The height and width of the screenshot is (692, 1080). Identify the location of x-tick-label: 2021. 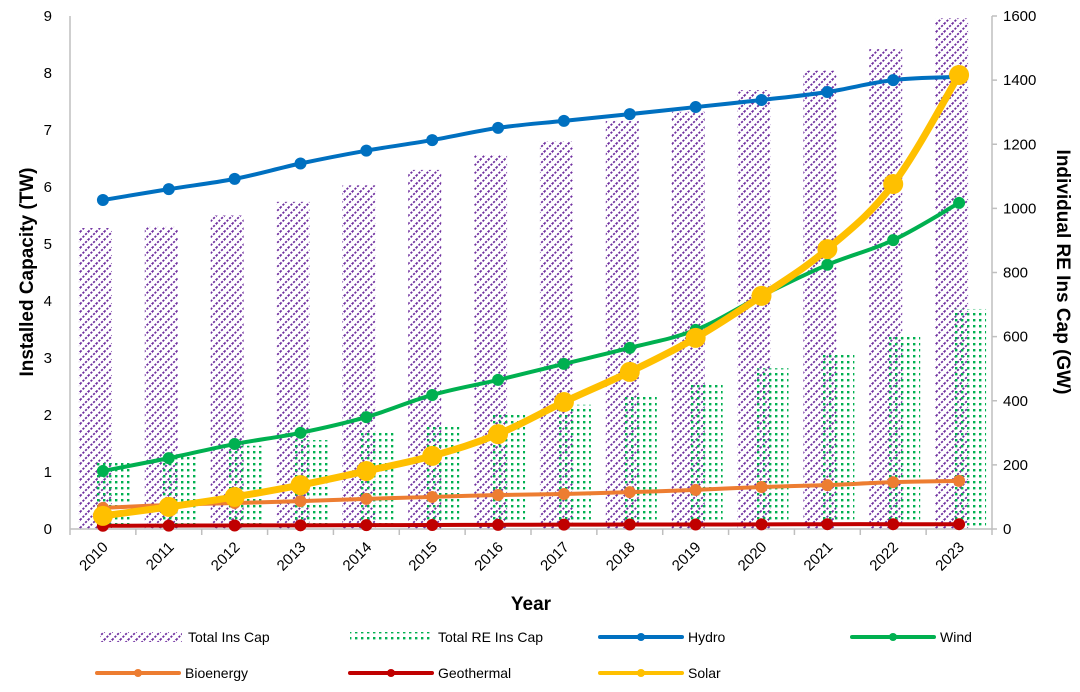
(819, 557).